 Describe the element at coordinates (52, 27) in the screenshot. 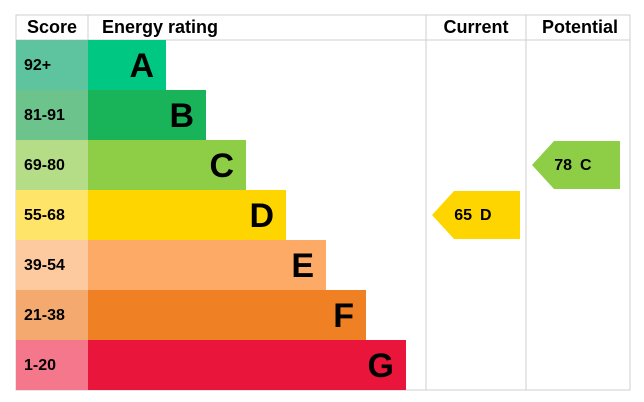

I see `header-score: Score` at that location.